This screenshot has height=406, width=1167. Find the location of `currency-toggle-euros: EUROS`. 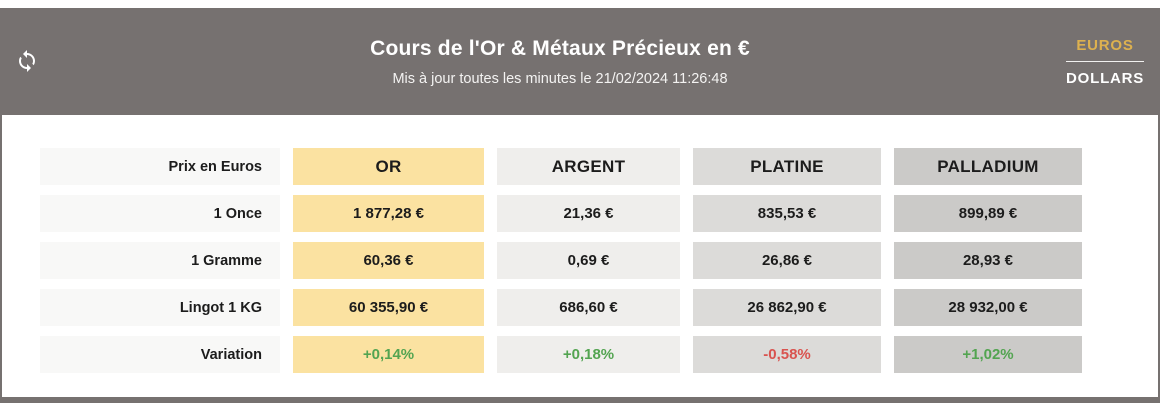

currency-toggle-euros: EUROS is located at coordinates (1105, 45).